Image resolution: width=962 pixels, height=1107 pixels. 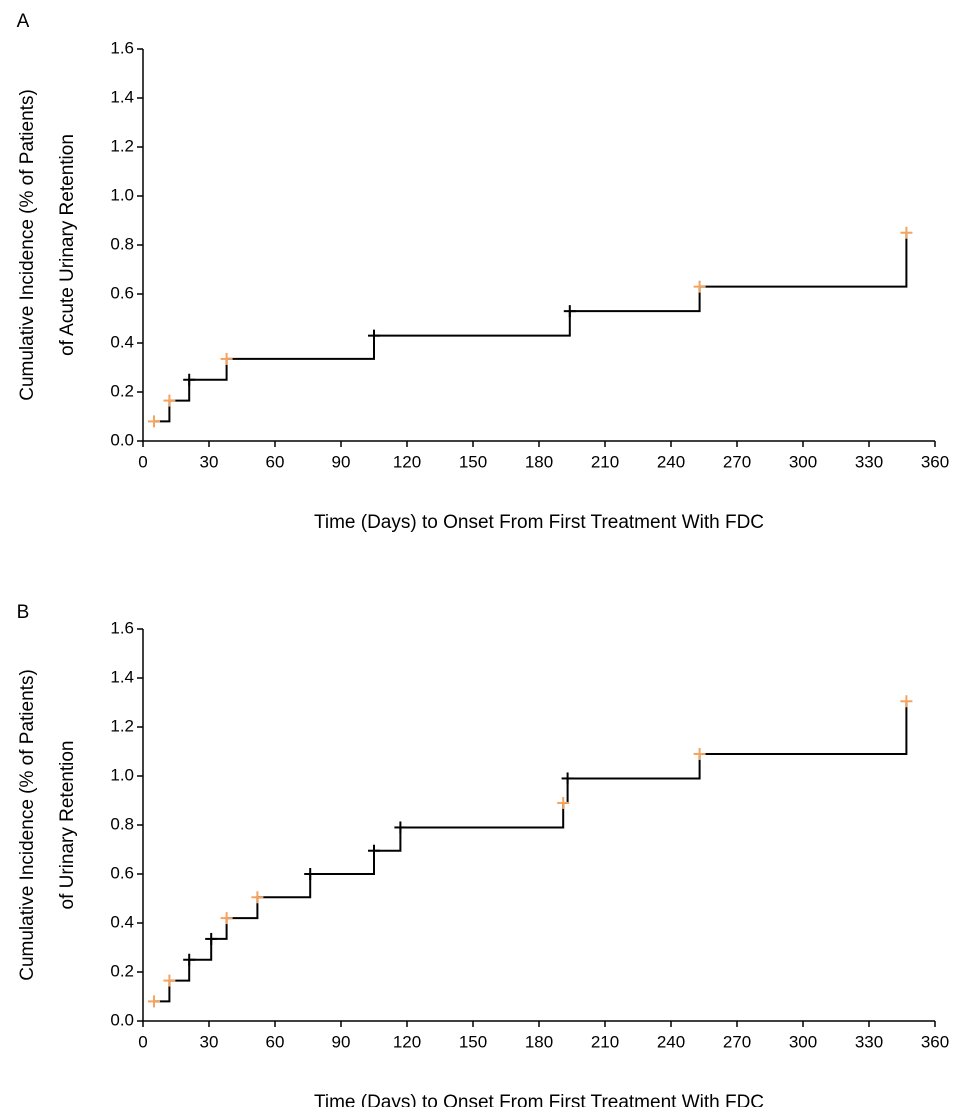 I want to click on panel-label: B, so click(x=23, y=612).